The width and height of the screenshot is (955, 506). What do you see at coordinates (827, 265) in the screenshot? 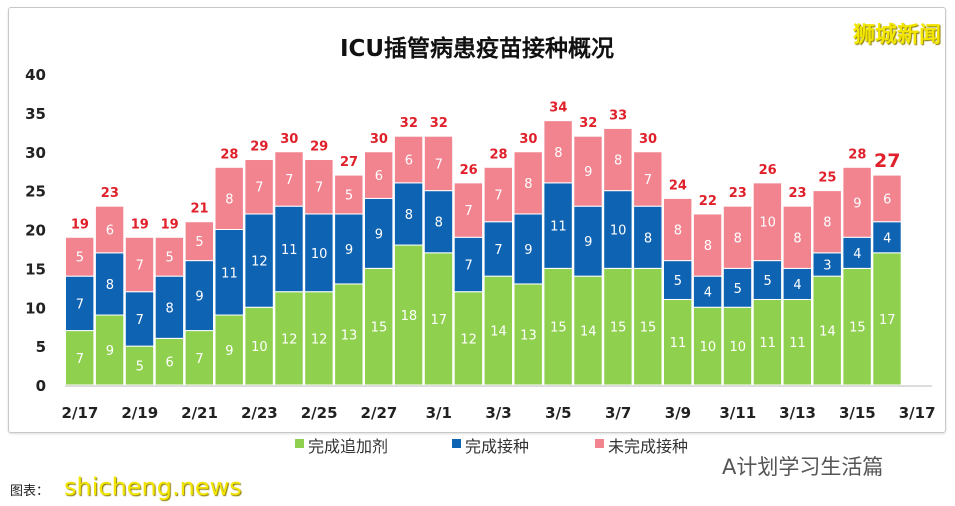
I see `segment-value-label: 3` at bounding box center [827, 265].